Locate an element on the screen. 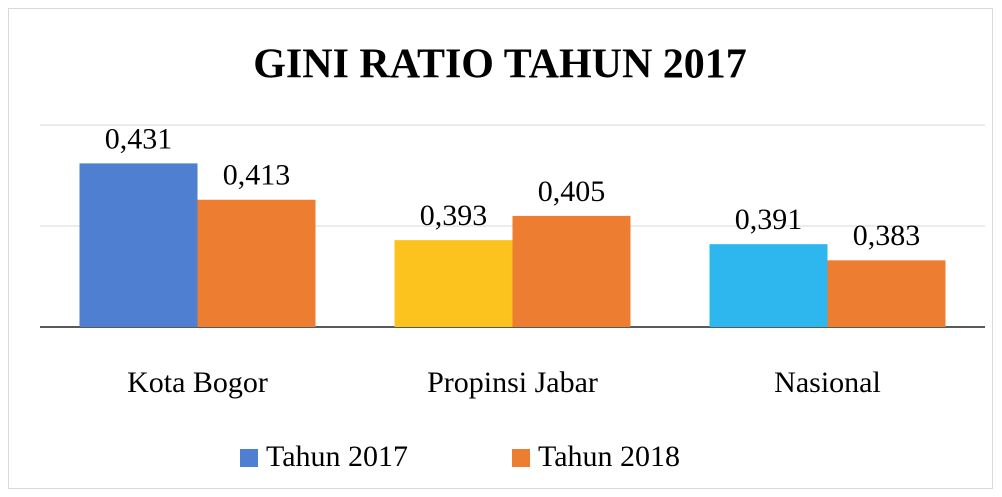  x-tick-label: Propinsi Jabar is located at coordinates (512, 382).